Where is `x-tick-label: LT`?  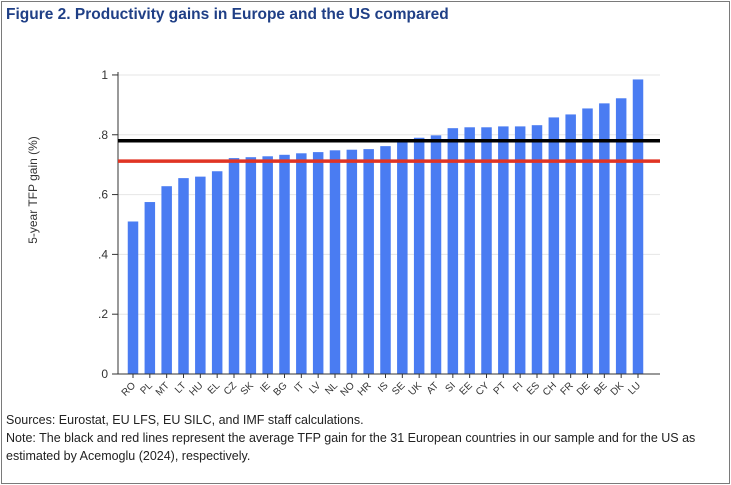 x-tick-label: LT is located at coordinates (181, 388).